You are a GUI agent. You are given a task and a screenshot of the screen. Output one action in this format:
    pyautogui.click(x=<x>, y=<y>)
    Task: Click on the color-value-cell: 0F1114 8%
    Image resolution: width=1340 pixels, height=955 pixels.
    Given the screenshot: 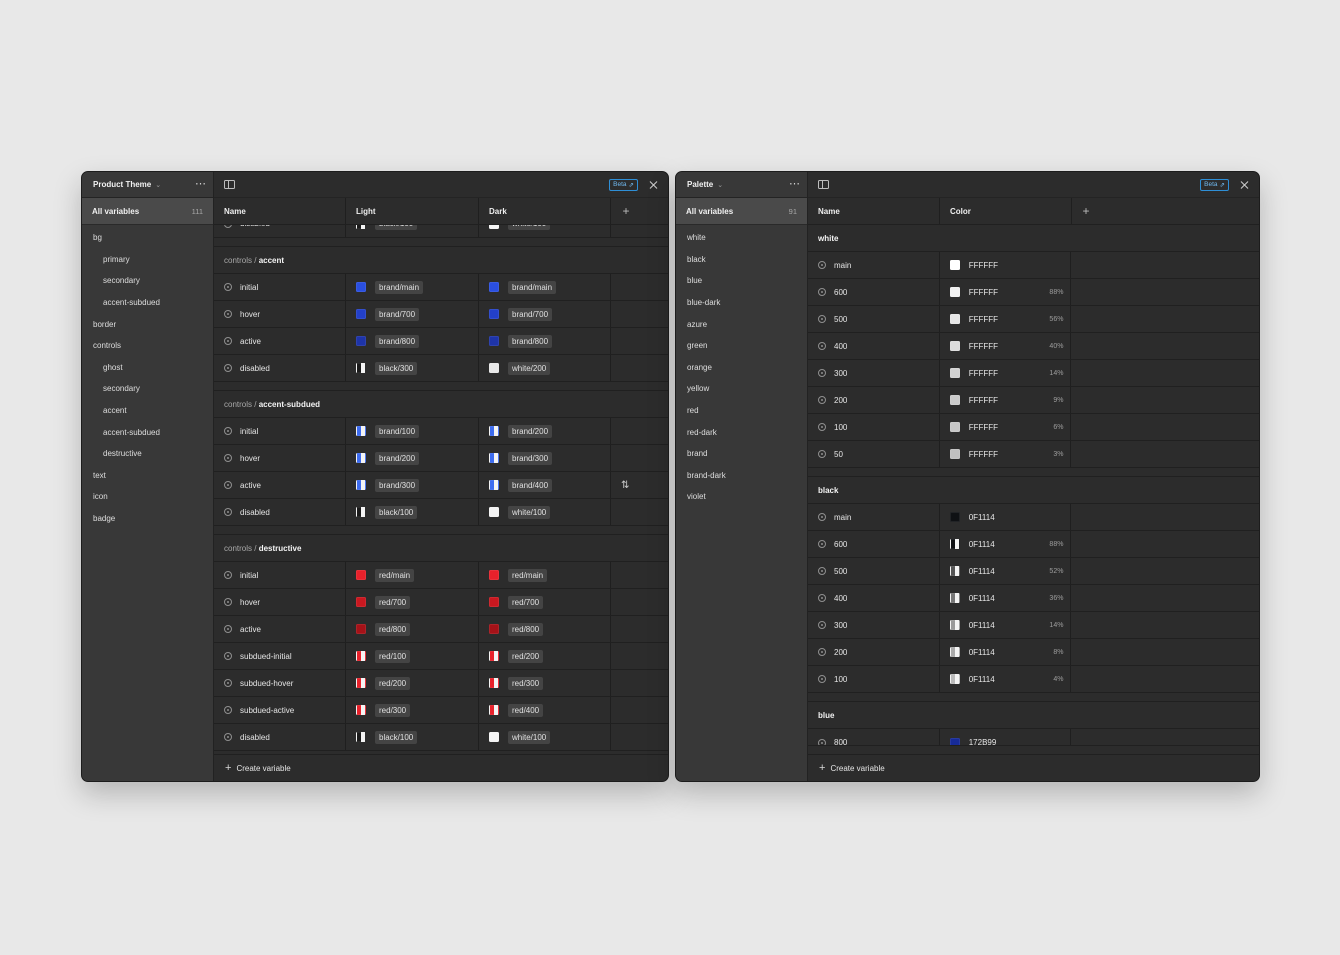 What is the action you would take?
    pyautogui.click(x=1006, y=652)
    